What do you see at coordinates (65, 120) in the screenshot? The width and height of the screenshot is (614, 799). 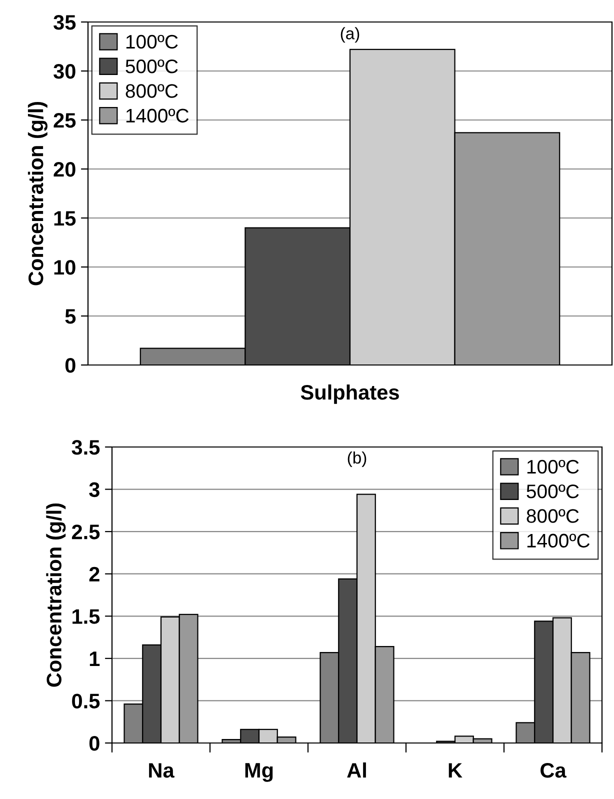 I see `y-tick-label: 25` at bounding box center [65, 120].